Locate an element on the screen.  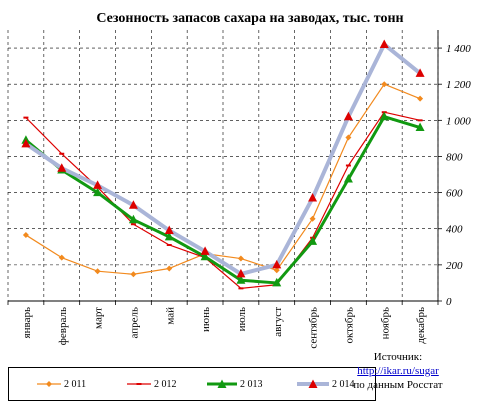
source-attribution: по данным Росстат is located at coordinates (398, 385).